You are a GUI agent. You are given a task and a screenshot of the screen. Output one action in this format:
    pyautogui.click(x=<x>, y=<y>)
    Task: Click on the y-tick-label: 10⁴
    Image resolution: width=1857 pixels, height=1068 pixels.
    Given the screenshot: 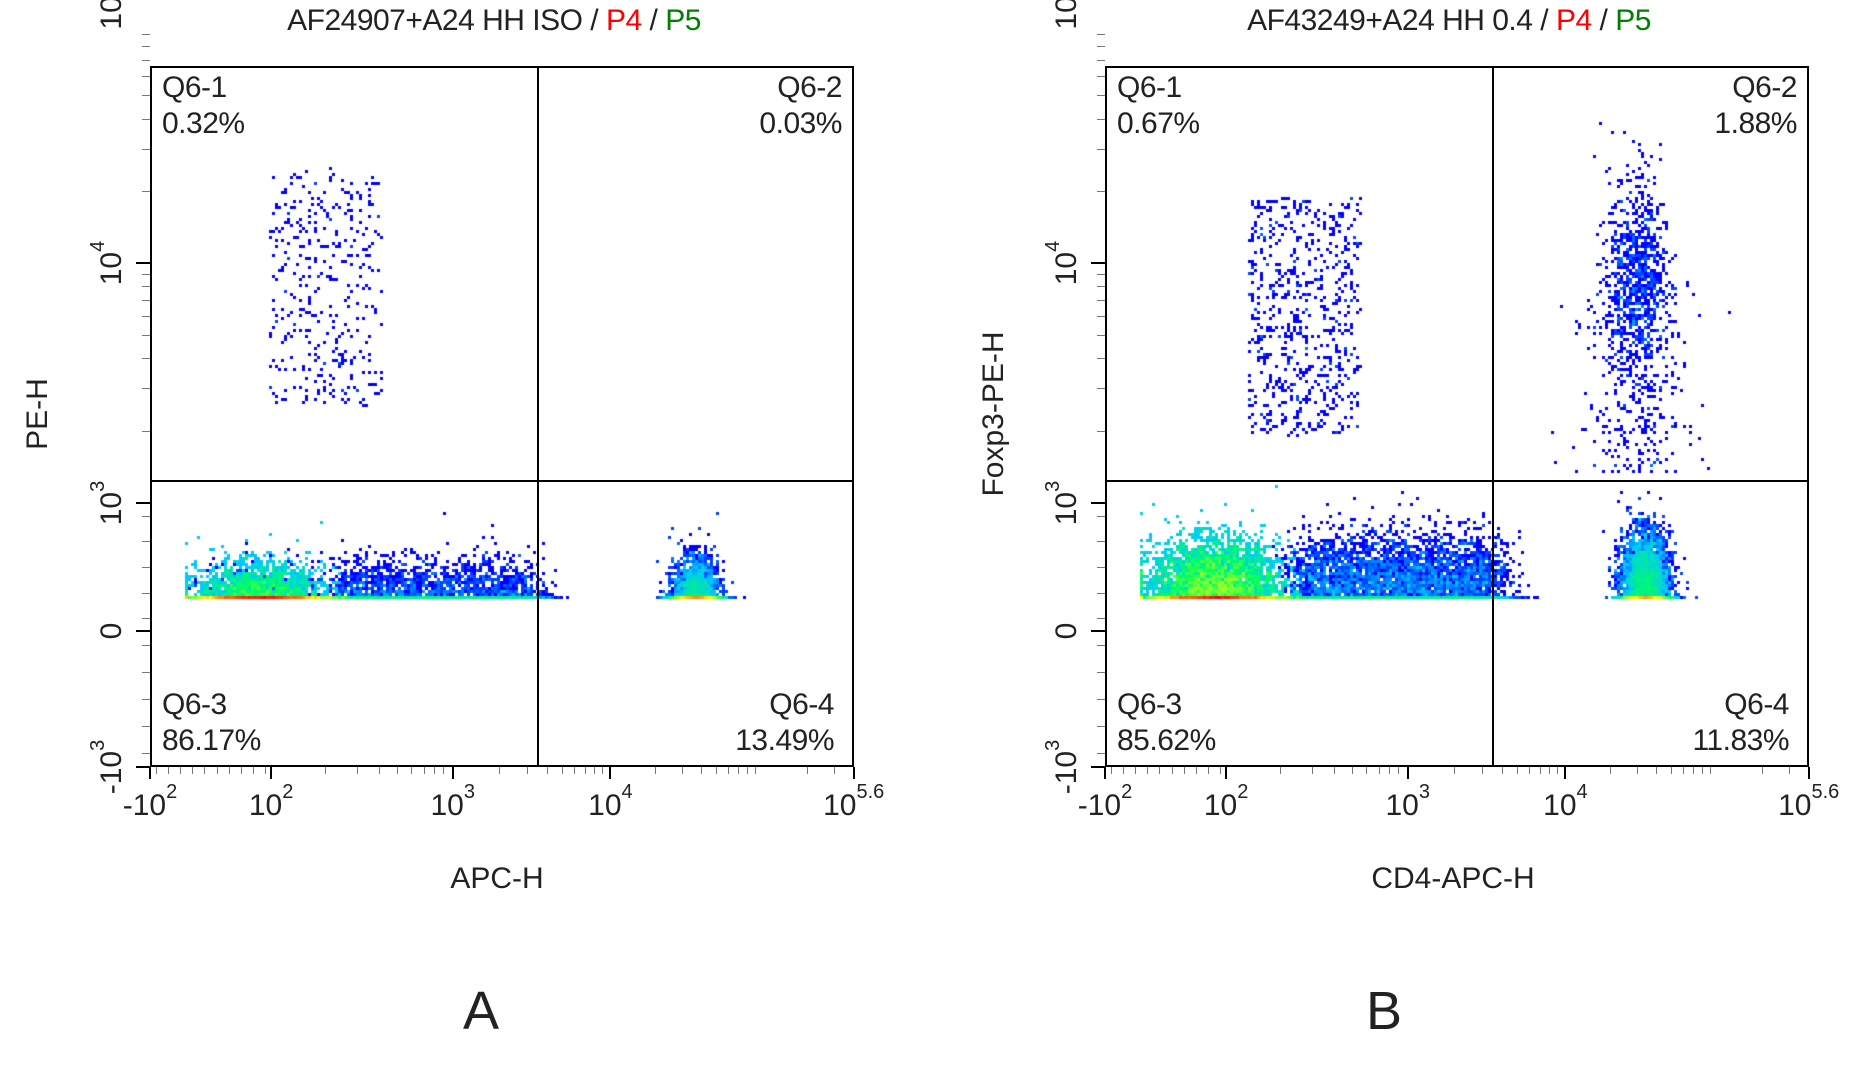 What is the action you would take?
    pyautogui.click(x=108, y=263)
    